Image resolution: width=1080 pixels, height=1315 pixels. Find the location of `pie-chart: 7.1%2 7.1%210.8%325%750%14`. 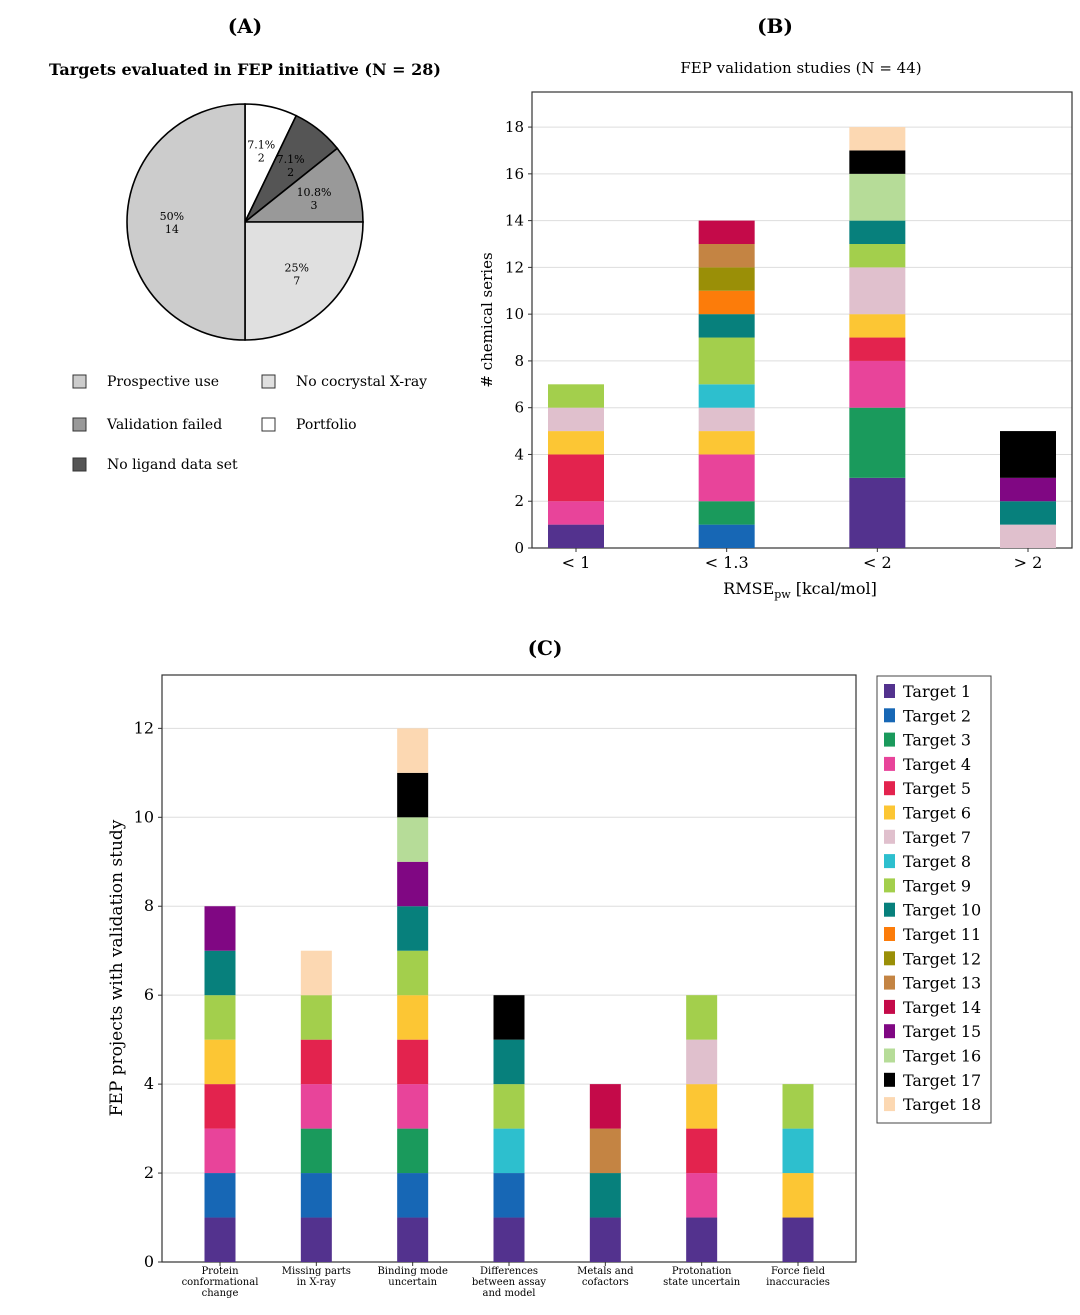

pie-chart: 7.1%2 7.1%210.8%325%750%14 is located at coordinates (245, 222).